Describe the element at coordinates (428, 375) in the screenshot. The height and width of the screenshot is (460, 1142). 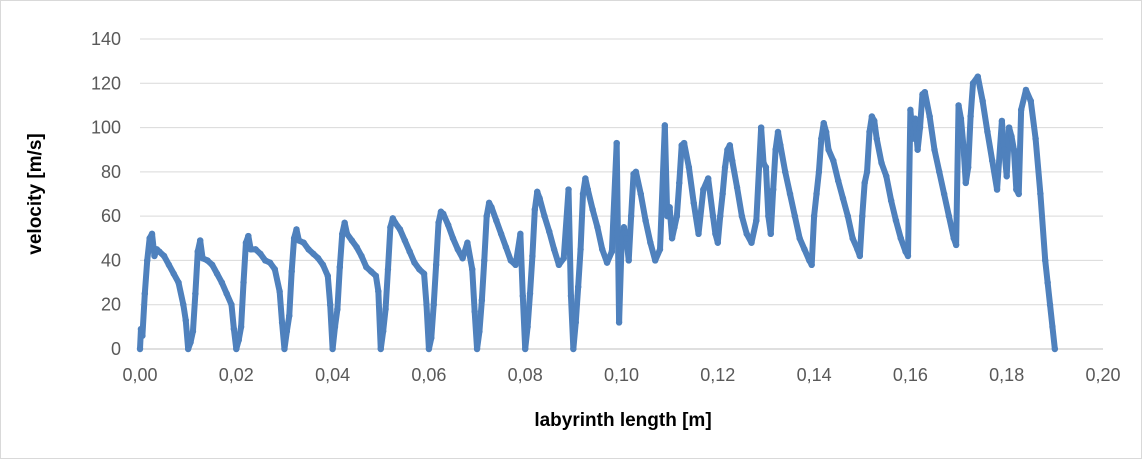
I see `x-tick-label: 0,06` at that location.